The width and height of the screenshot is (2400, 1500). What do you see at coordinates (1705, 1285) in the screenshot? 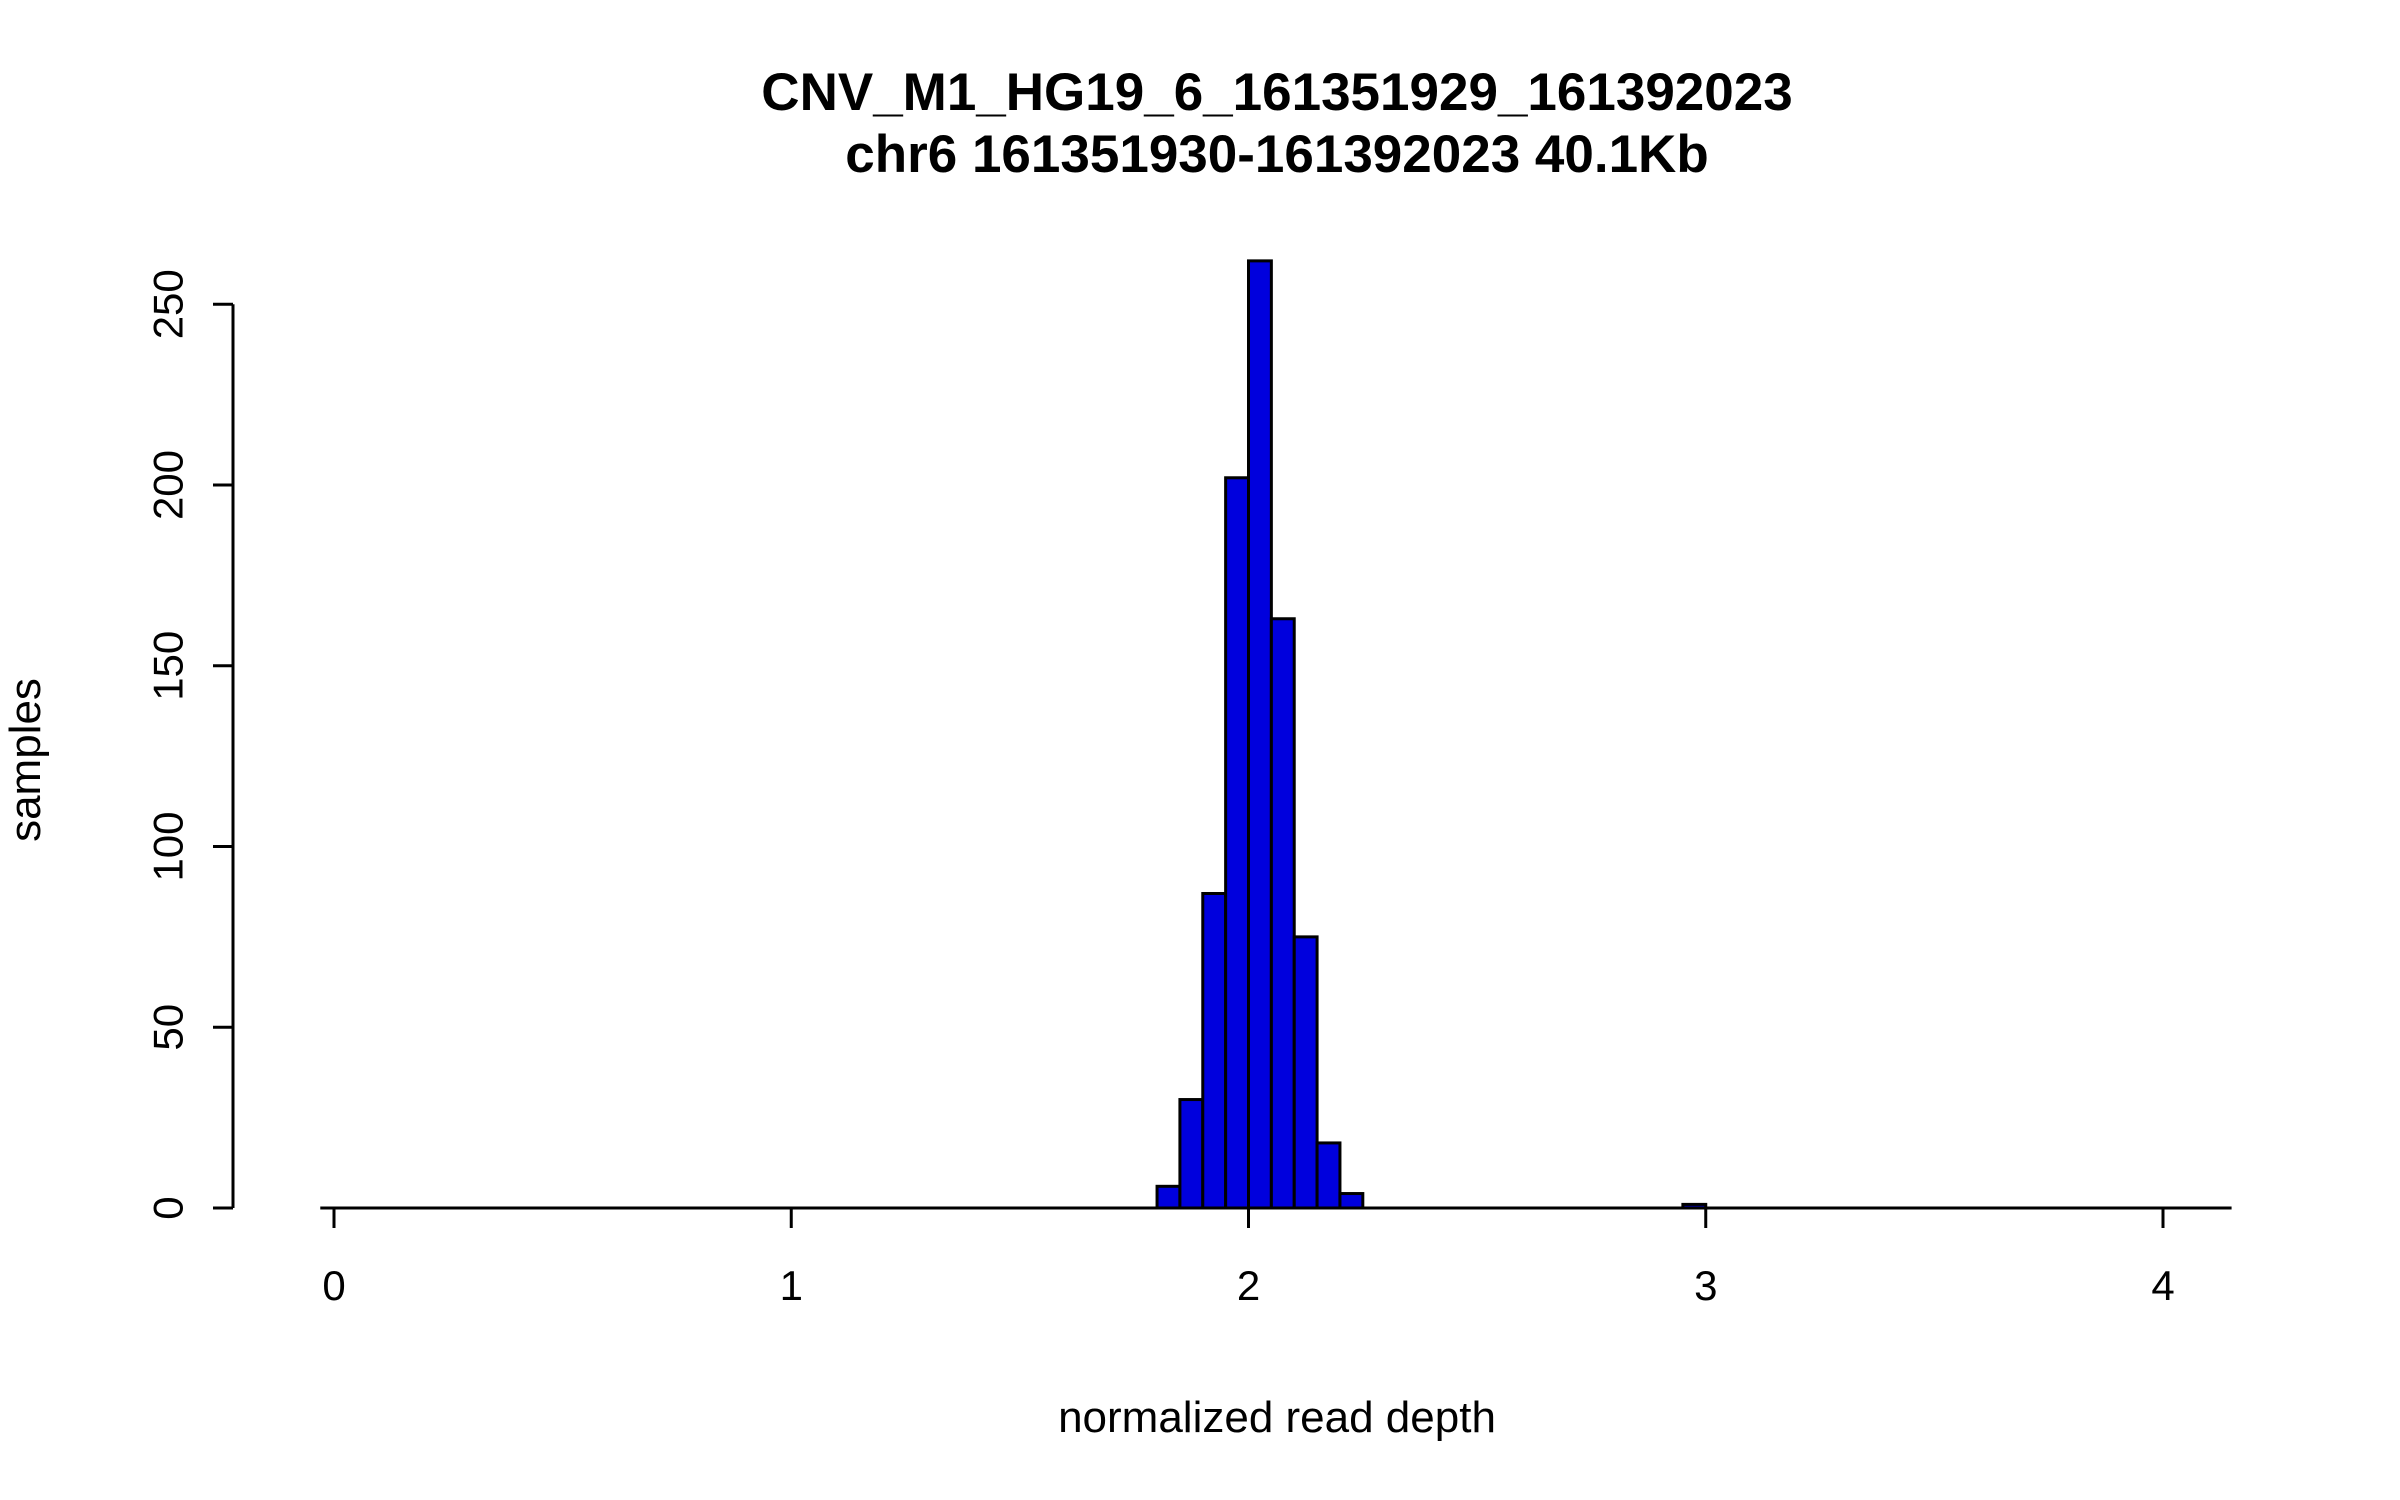
I see `x-tick-label: 3` at bounding box center [1705, 1285].